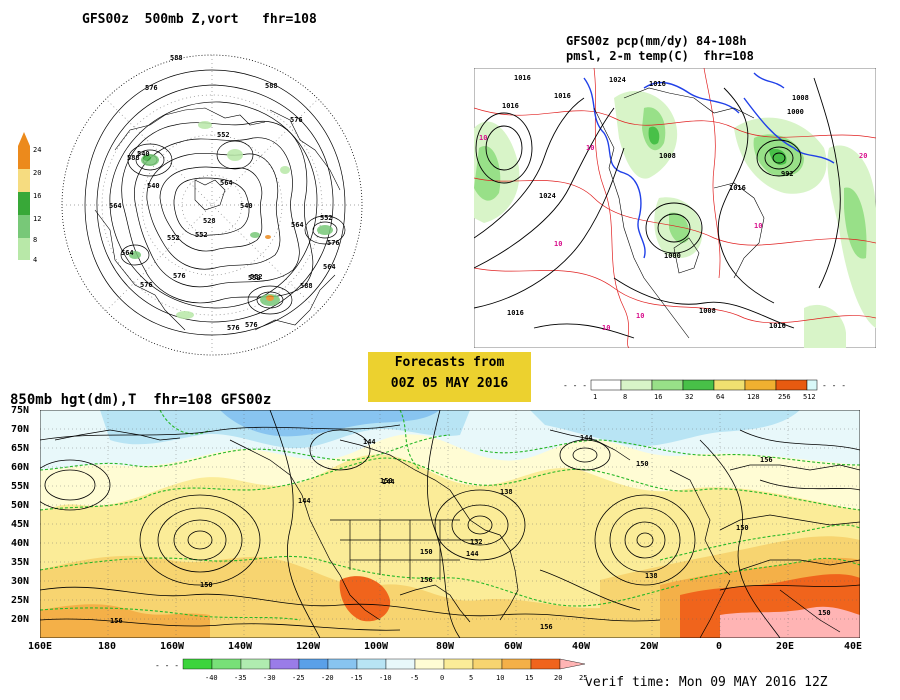 Image resolution: width=900 pixels, height=700 pixels. Describe the element at coordinates (20, 619) in the screenshot. I see `lat-label-20n: 20N` at that location.